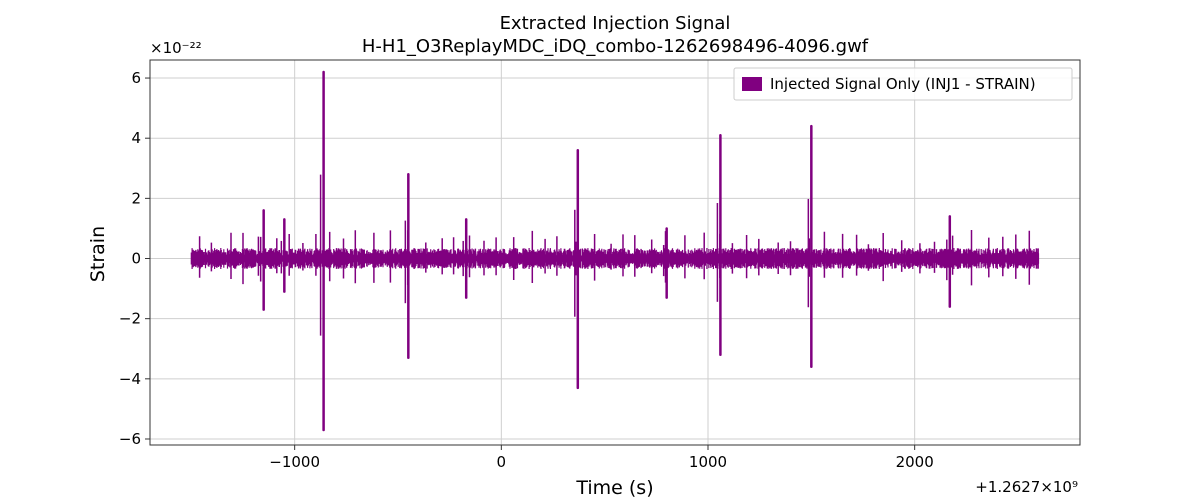 Image resolution: width=1200 pixels, height=500 pixels. What do you see at coordinates (614, 488) in the screenshot?
I see `x-axis-label: Time (s)` at bounding box center [614, 488].